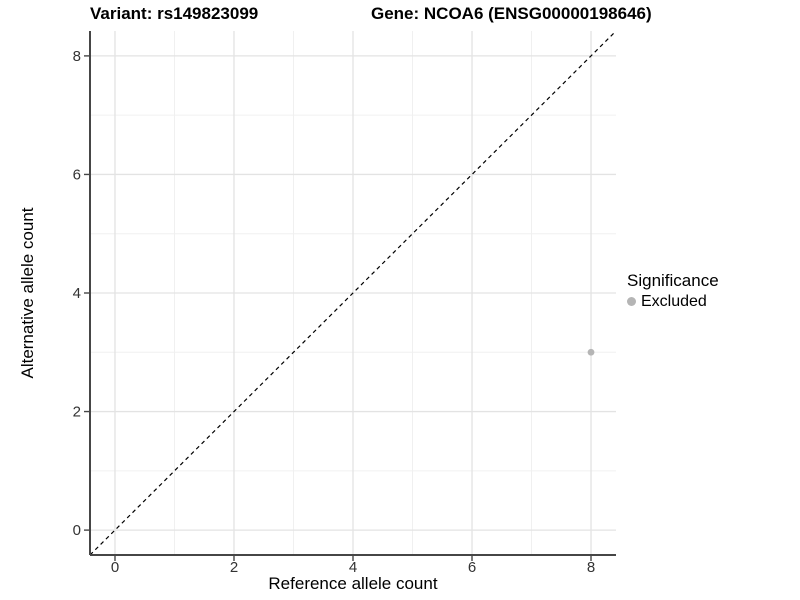 The height and width of the screenshot is (600, 800). What do you see at coordinates (234, 567) in the screenshot?
I see `x-tick-label: 2` at bounding box center [234, 567].